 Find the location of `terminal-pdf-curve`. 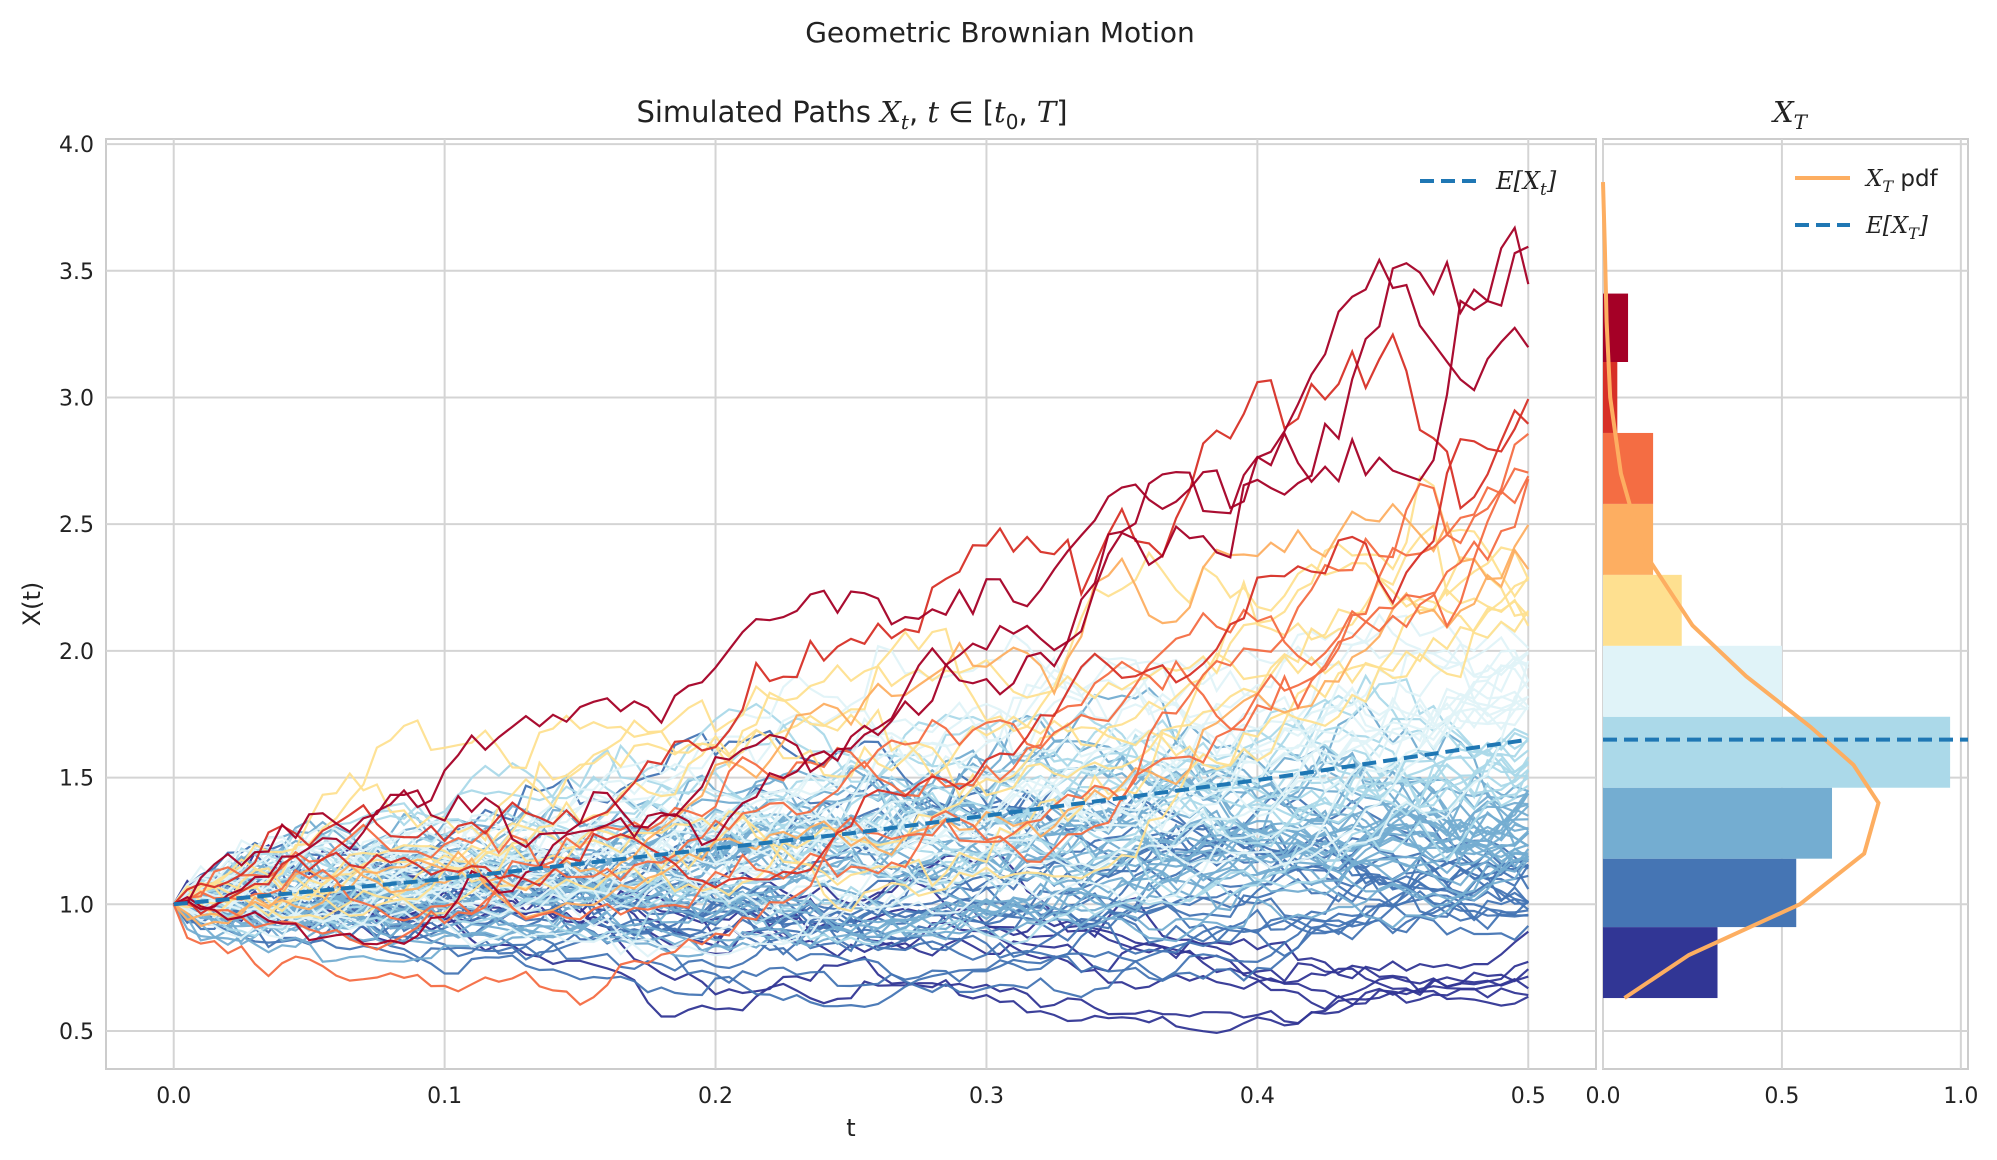

terminal-pdf-curve is located at coordinates (1741, 591).